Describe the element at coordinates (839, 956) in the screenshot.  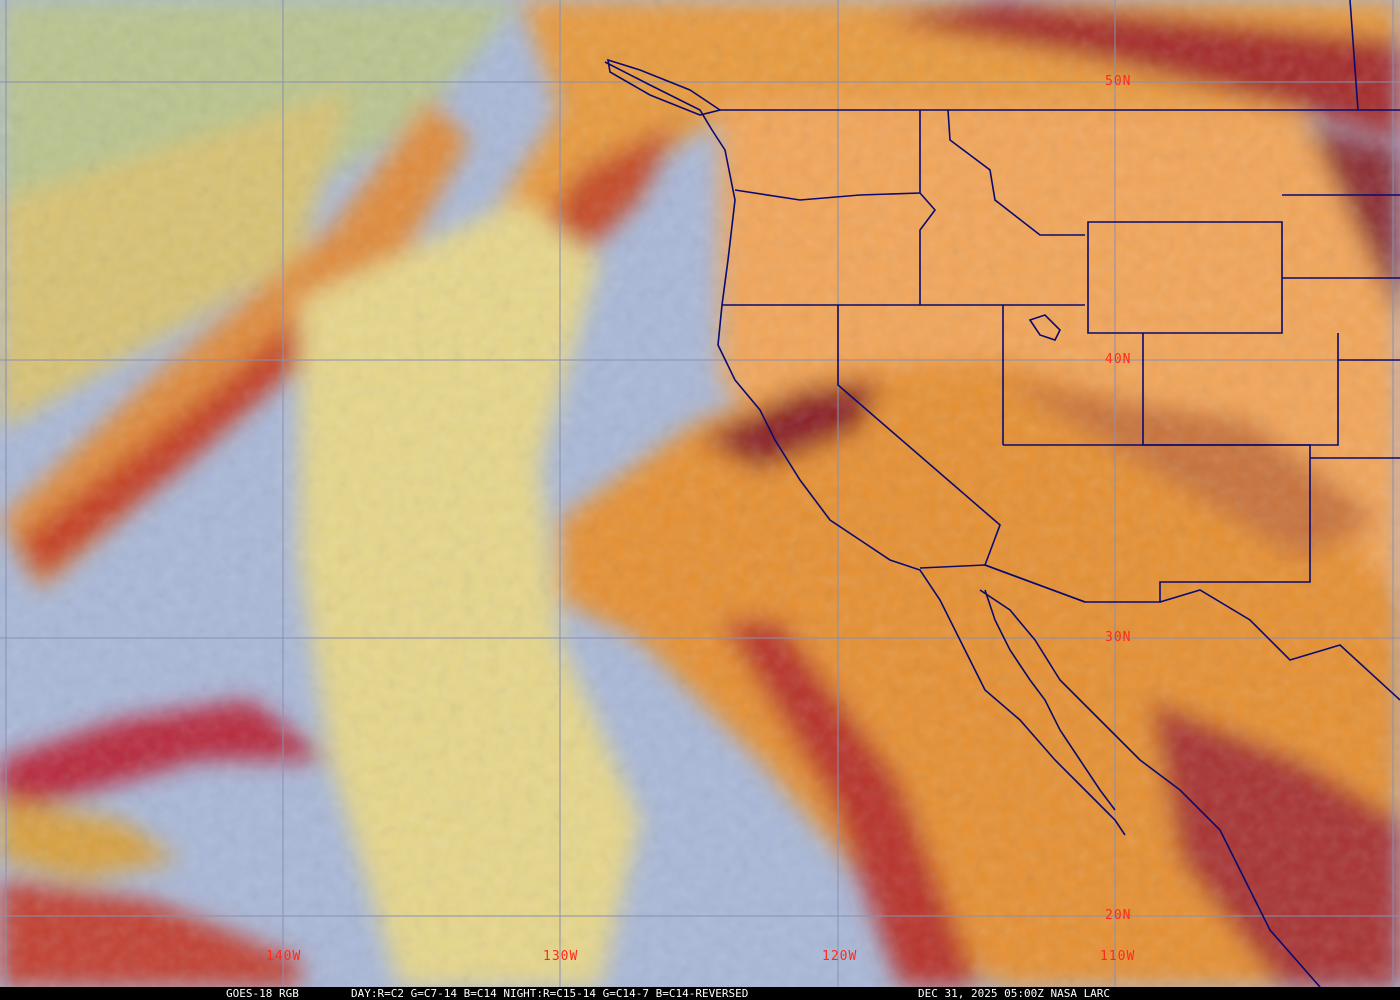
I see `lon-label: 120W` at that location.